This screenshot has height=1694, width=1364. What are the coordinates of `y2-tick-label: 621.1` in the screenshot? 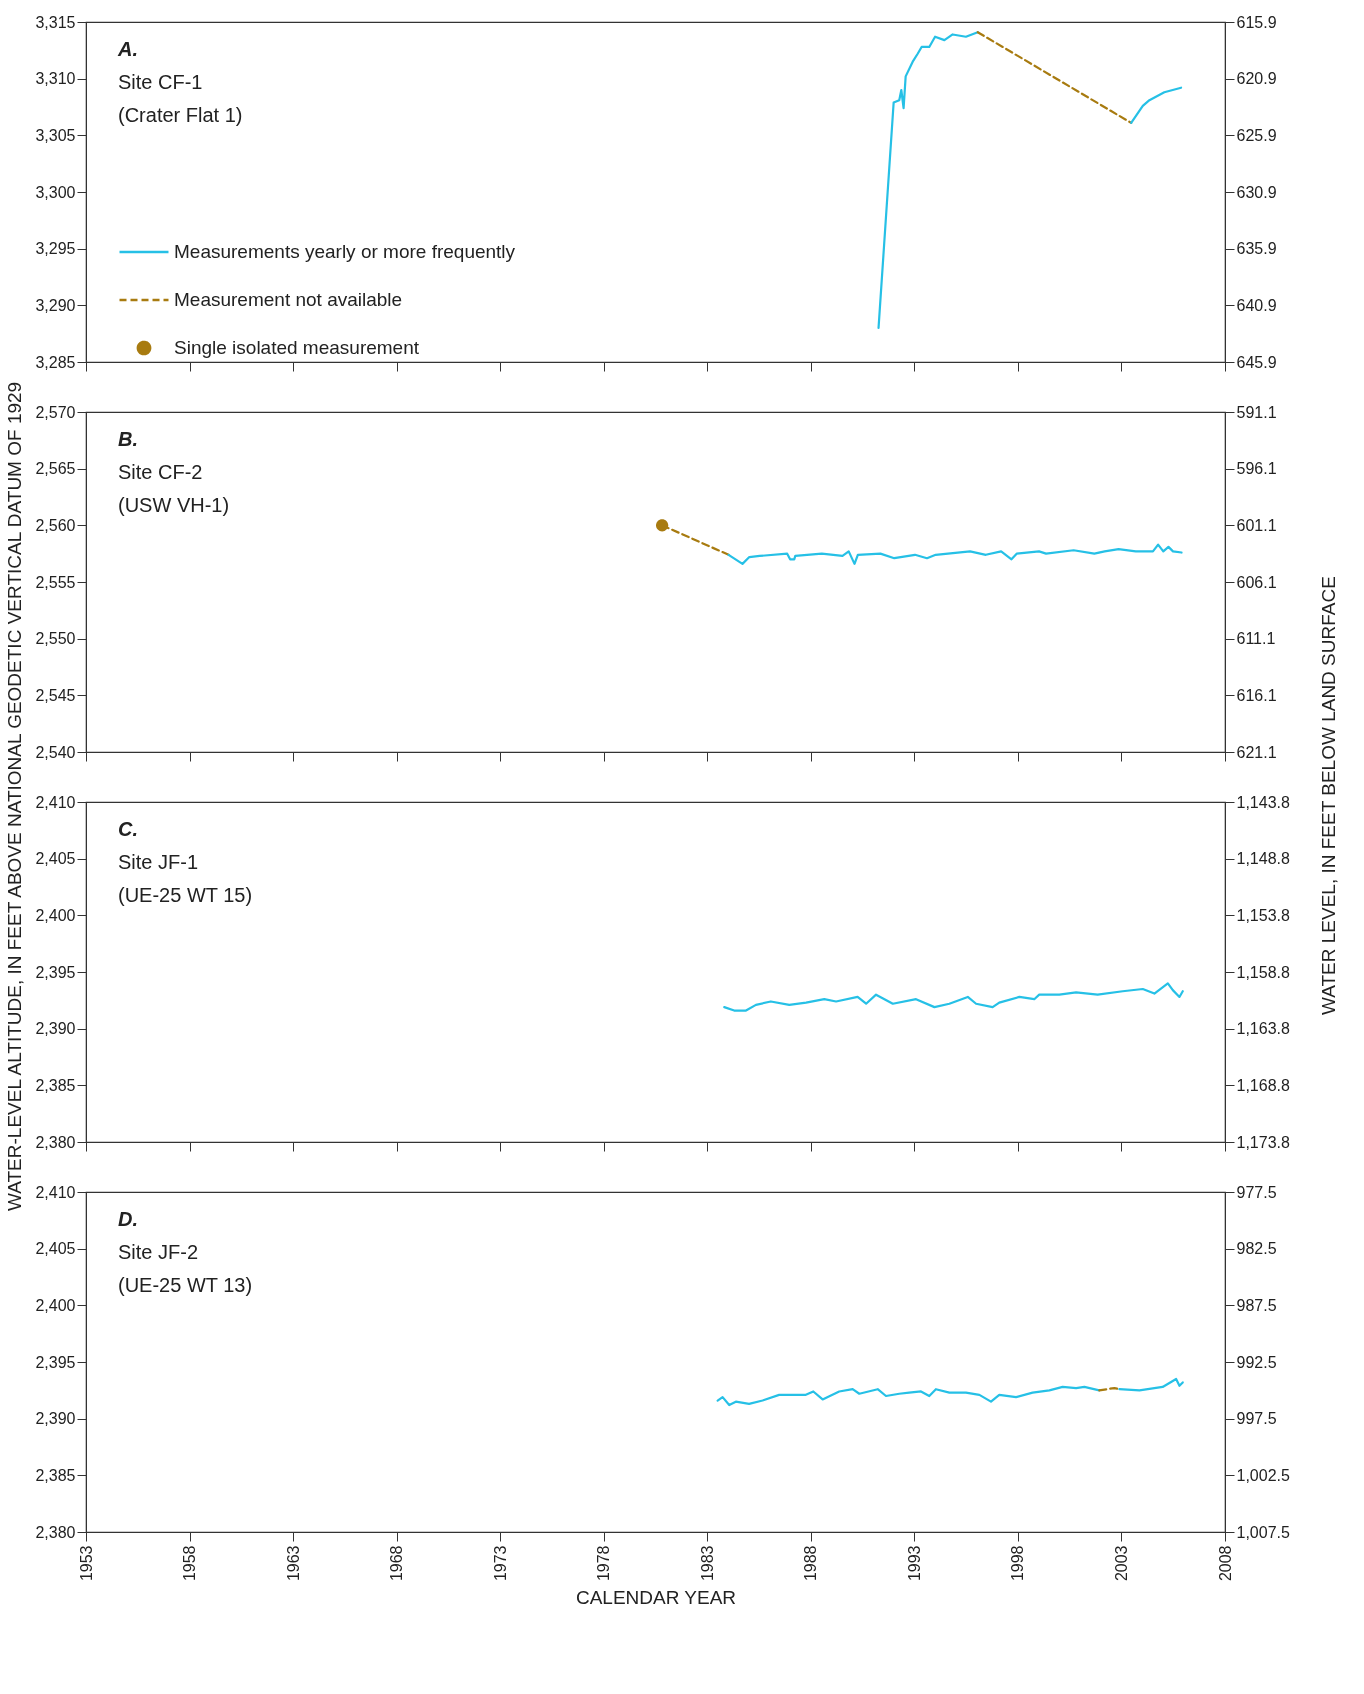 It's located at (1256, 752).